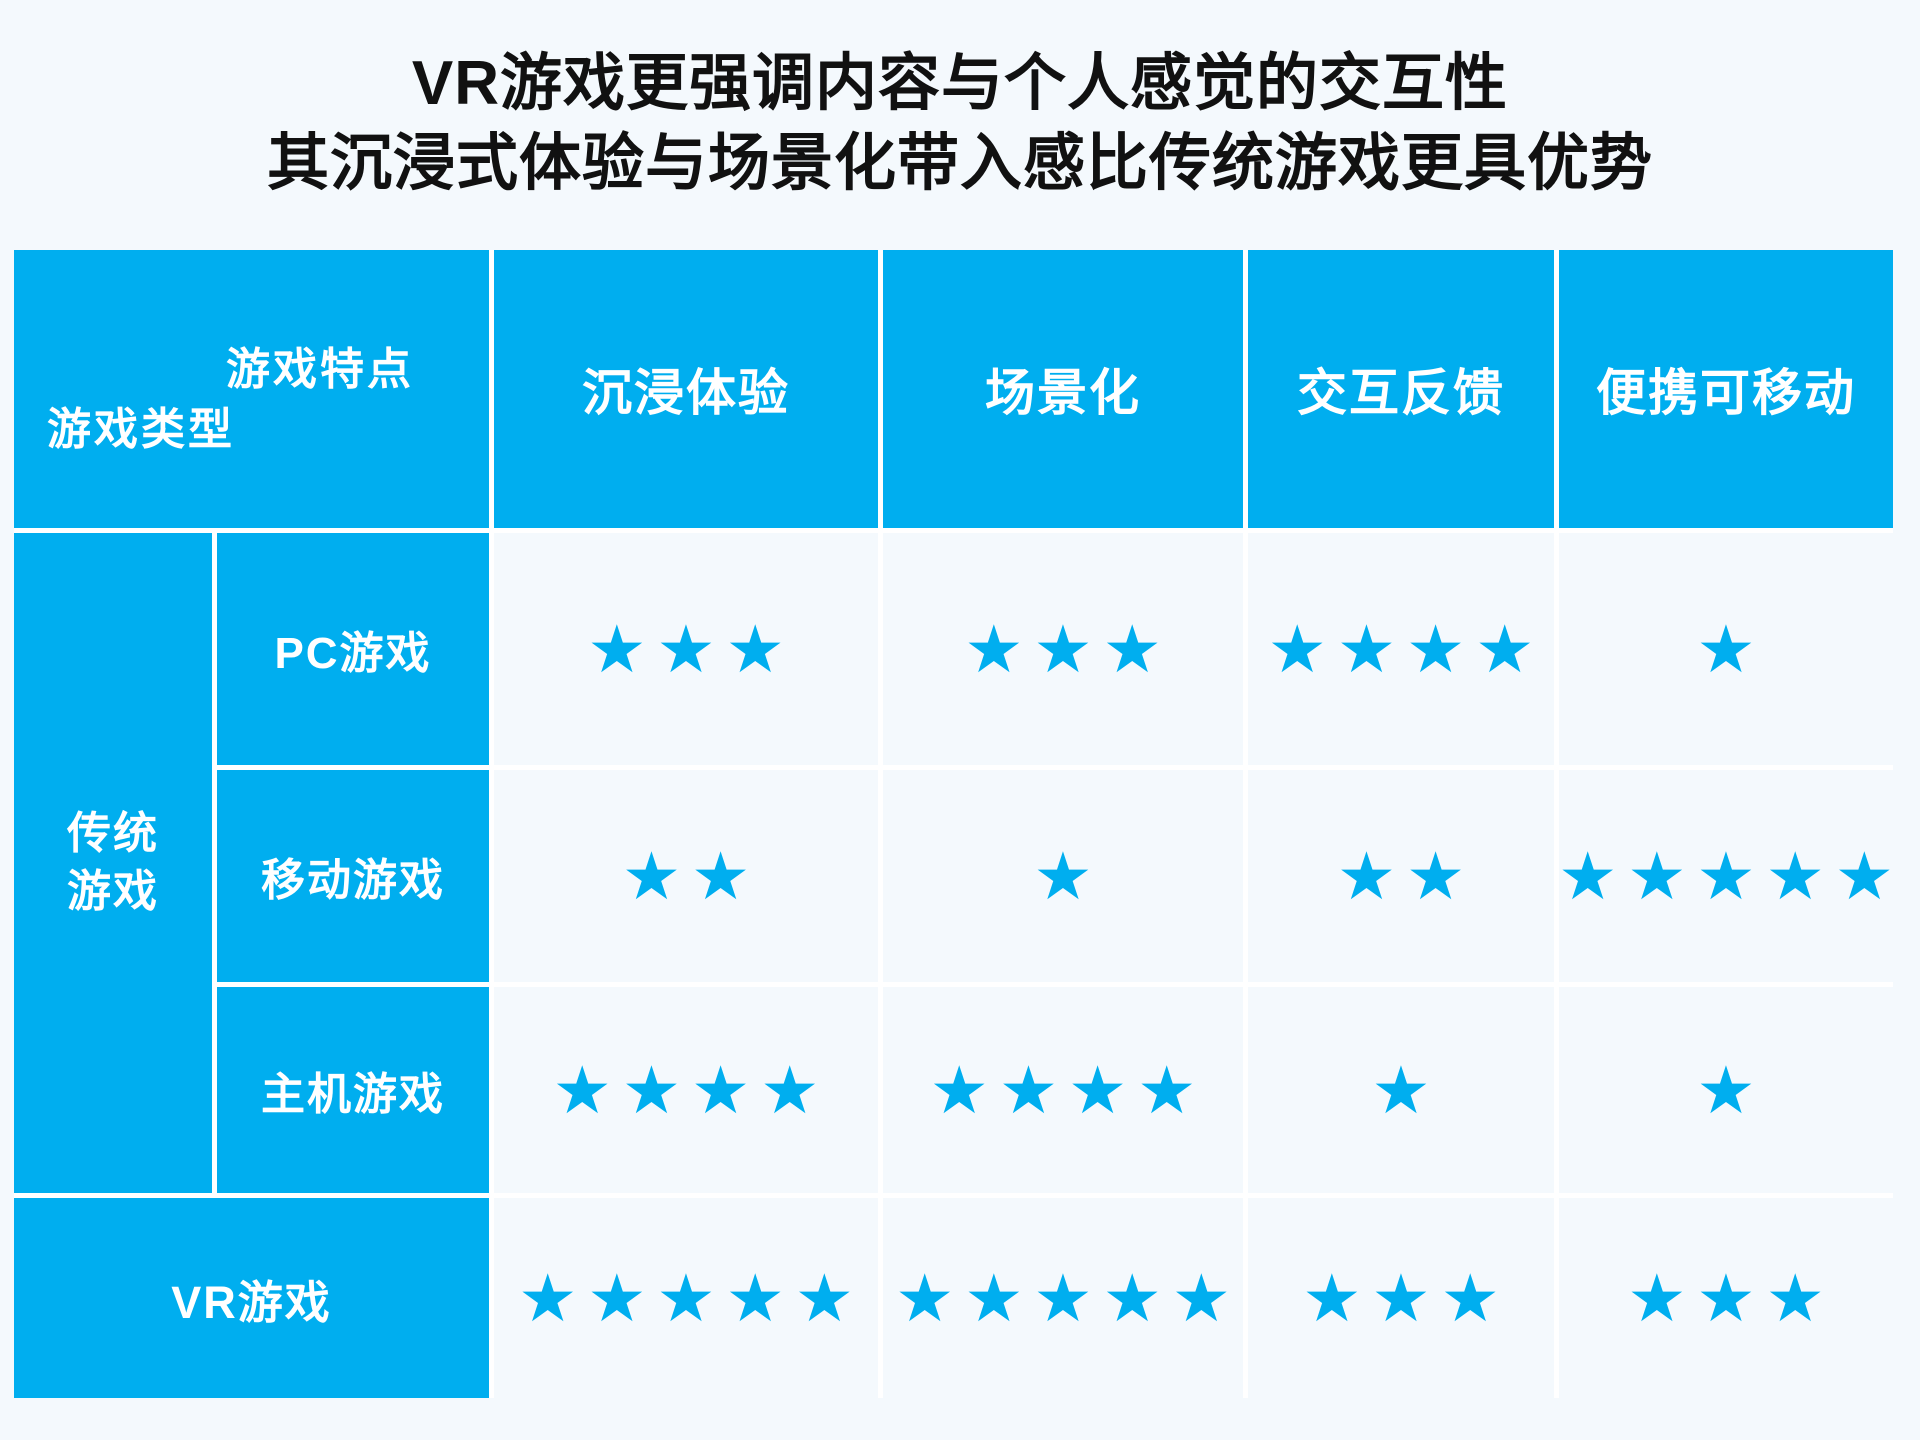  What do you see at coordinates (960, 83) in the screenshot?
I see `title-line-1: VR游戏更强调内容与个人感觉的交互性` at bounding box center [960, 83].